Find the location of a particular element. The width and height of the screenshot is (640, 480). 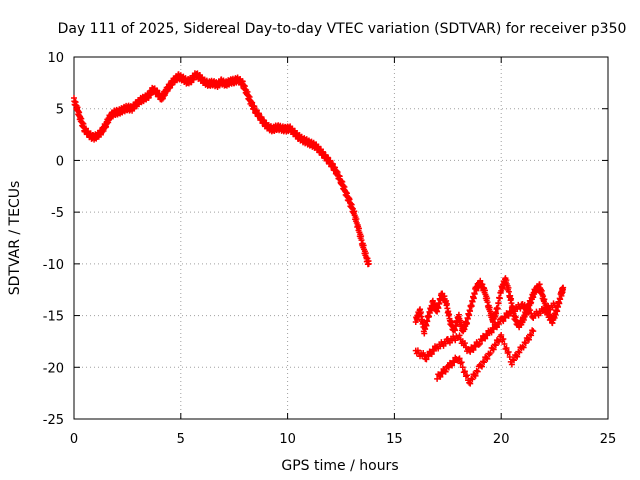

y-tick-label: 0 is located at coordinates (60, 161).